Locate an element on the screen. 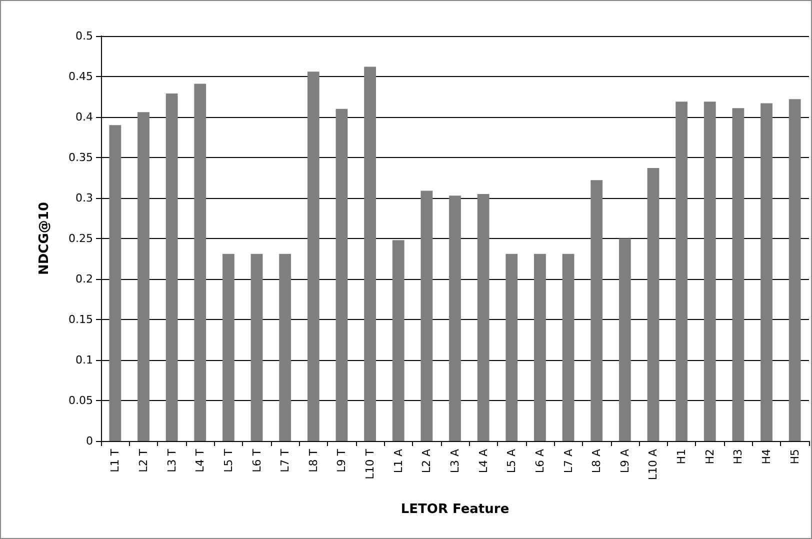 The image size is (812, 539). x-tick-label: L8 A is located at coordinates (597, 461).